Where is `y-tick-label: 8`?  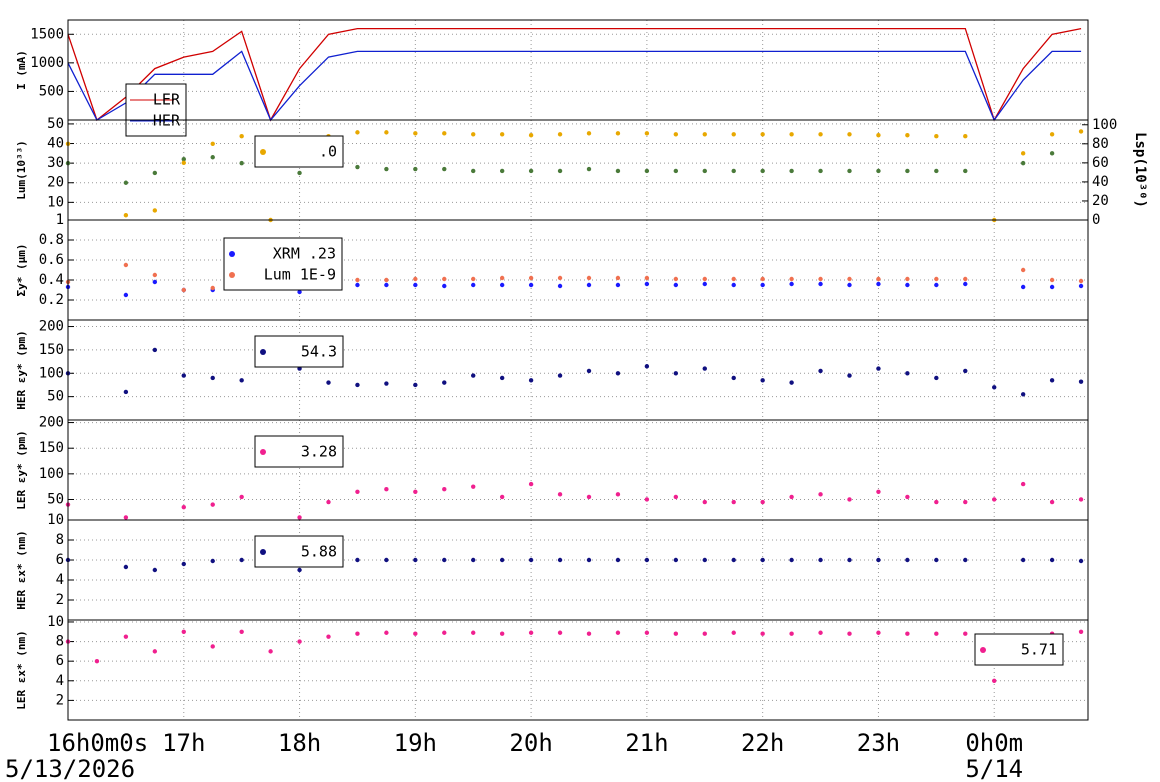
y-tick-label: 8 is located at coordinates (60, 540).